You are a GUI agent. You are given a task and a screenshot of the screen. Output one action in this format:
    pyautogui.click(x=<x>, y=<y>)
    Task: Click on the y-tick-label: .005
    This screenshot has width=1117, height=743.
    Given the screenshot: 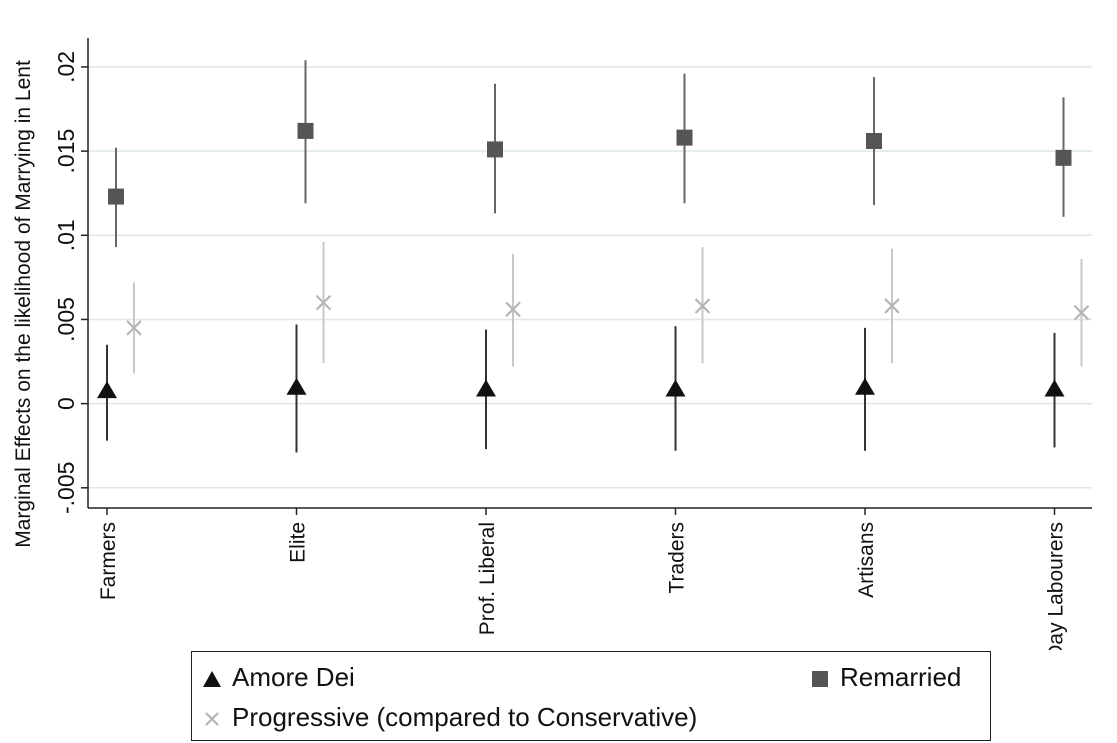 What is the action you would take?
    pyautogui.click(x=66, y=319)
    